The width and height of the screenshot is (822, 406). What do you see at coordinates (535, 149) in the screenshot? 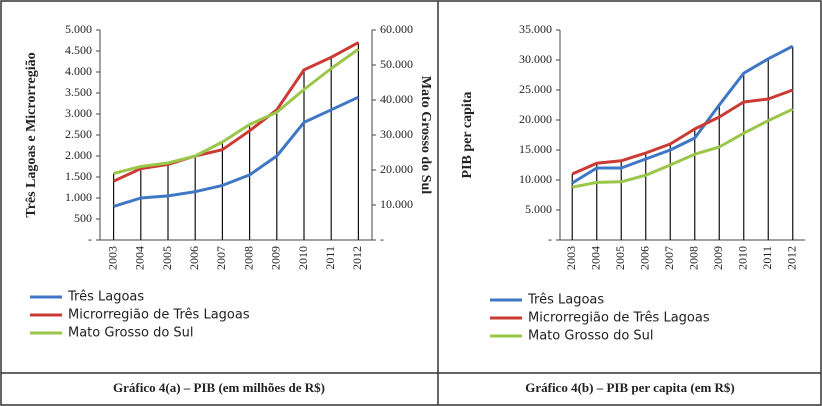
I see `y-tick-label: 15.000` at bounding box center [535, 149].